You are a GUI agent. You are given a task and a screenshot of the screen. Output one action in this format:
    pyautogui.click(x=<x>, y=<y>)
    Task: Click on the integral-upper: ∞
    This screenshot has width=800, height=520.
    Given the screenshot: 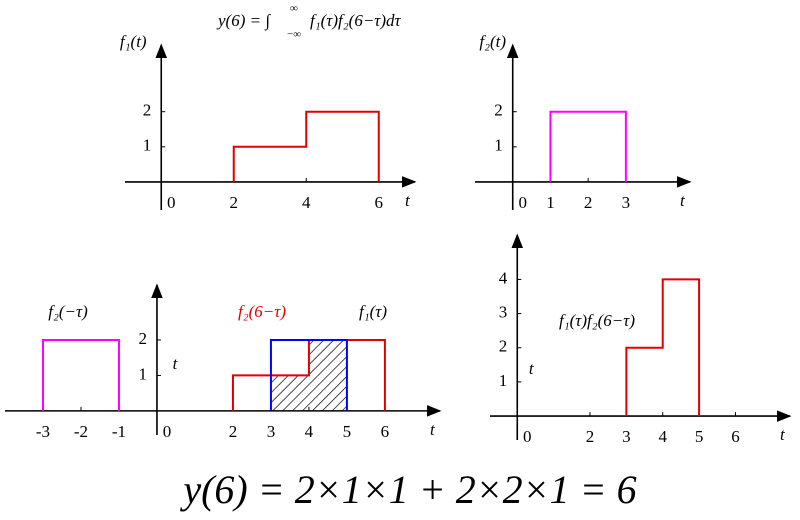 What is the action you would take?
    pyautogui.click(x=294, y=9)
    